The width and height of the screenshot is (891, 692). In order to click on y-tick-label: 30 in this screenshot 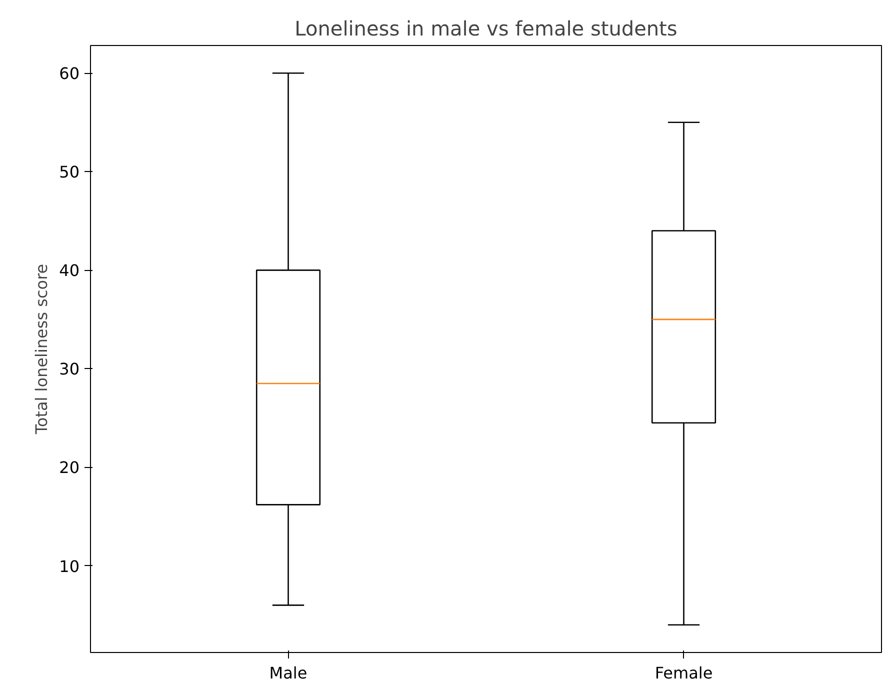, I will do `click(69, 369)`.